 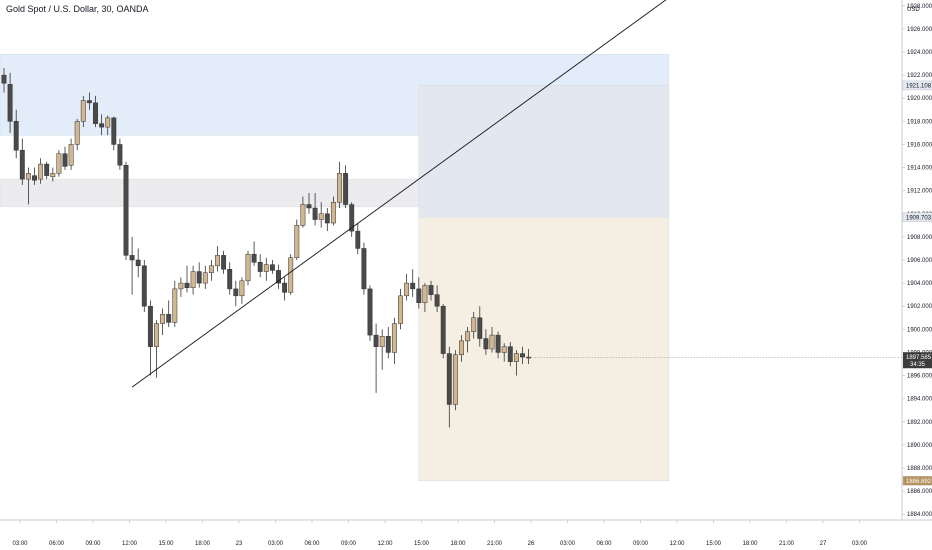 I want to click on lower-target-zone, so click(x=544, y=349).